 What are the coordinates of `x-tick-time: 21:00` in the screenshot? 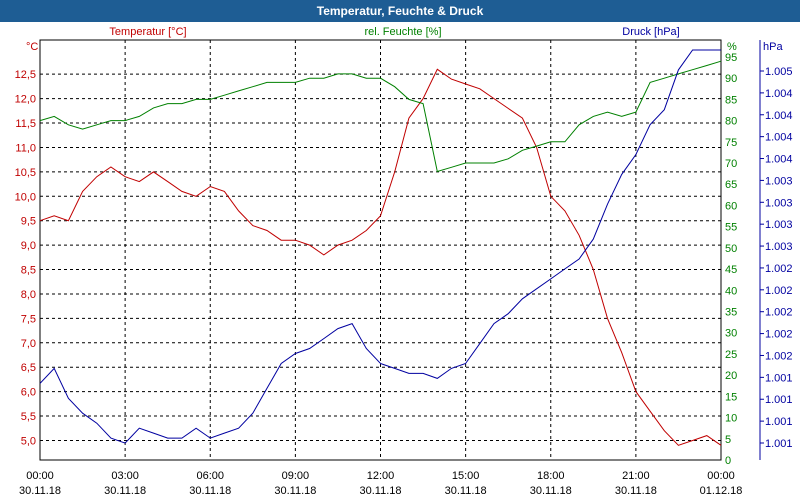 It's located at (636, 476).